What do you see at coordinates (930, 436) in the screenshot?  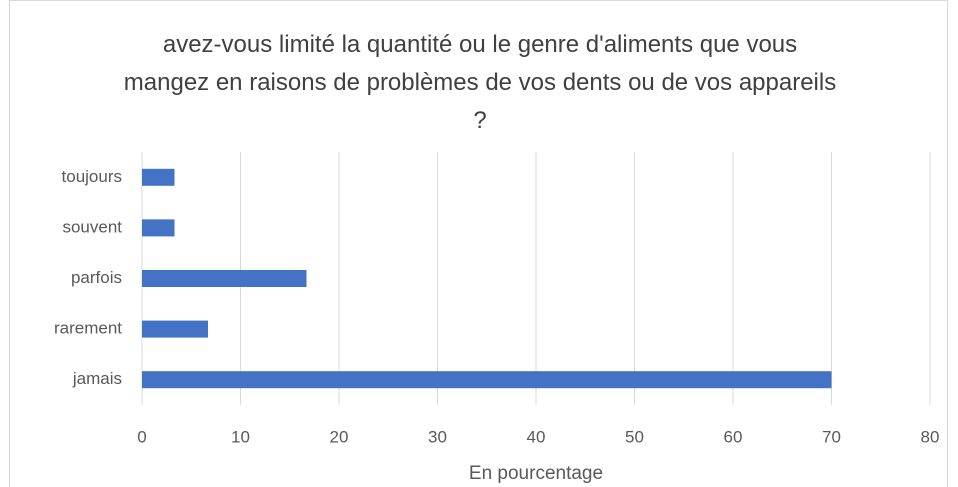 I see `x-tick-label: 80` at bounding box center [930, 436].